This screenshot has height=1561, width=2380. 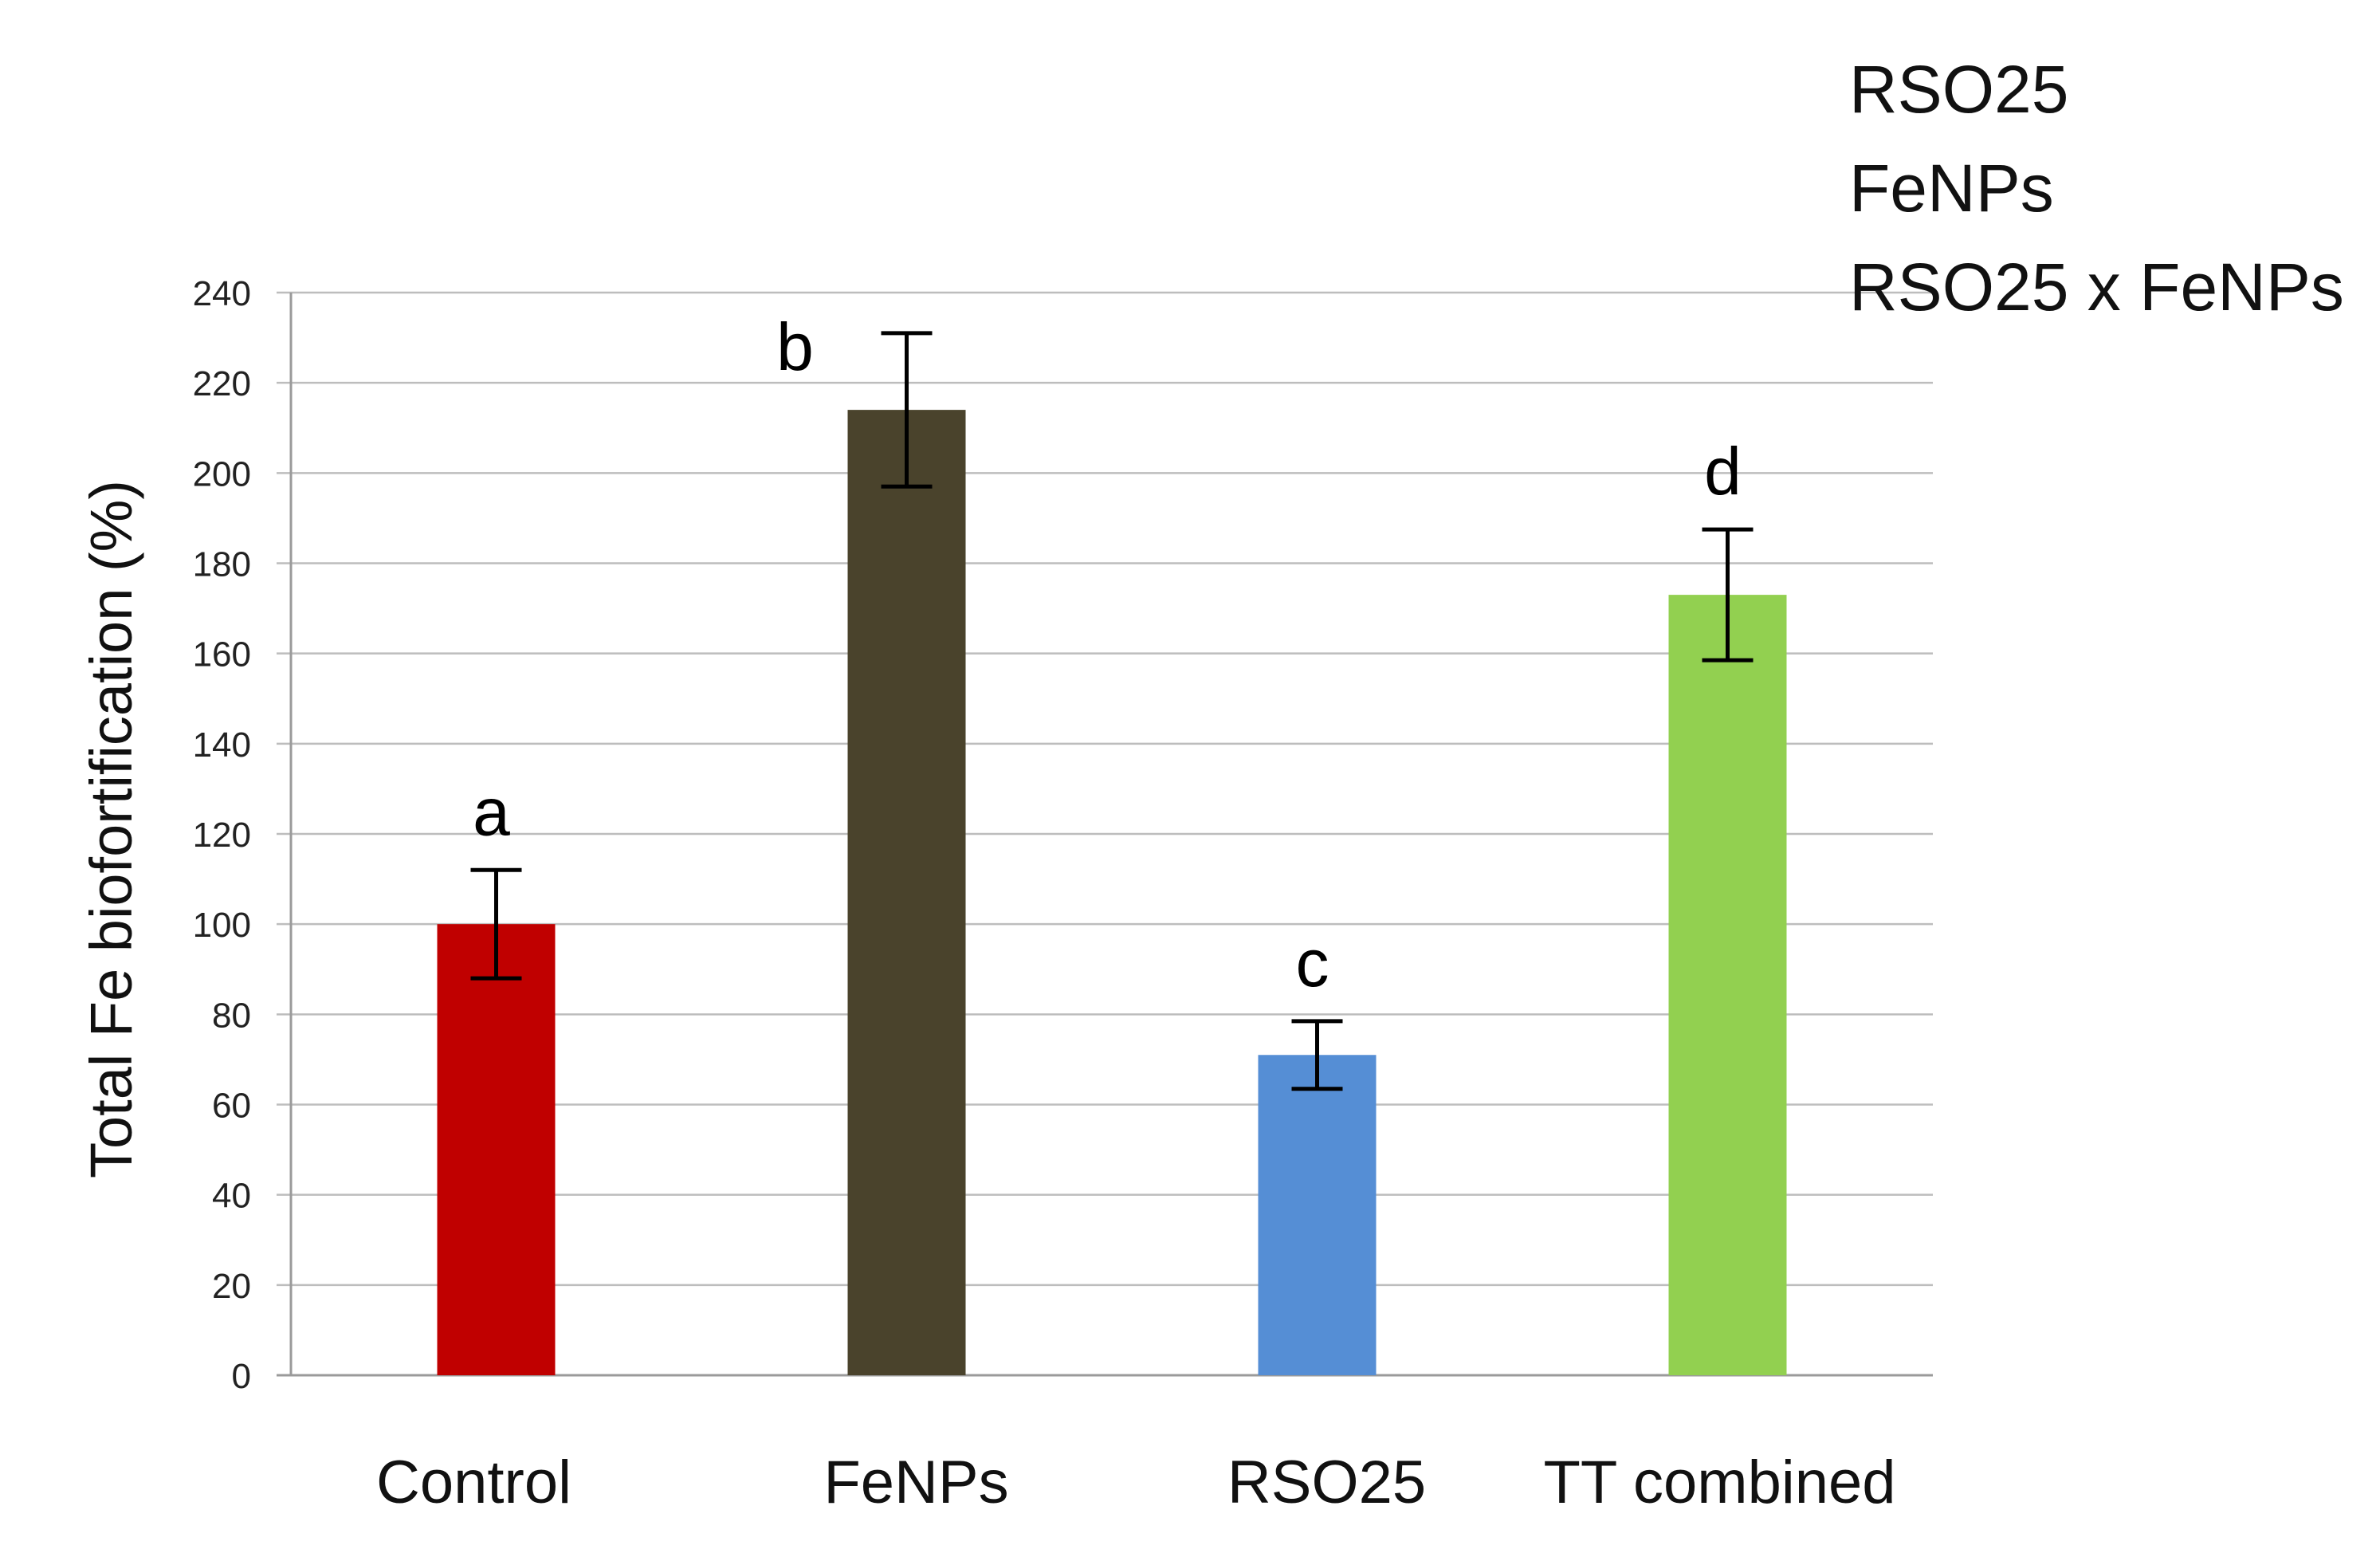 What do you see at coordinates (241, 1376) in the screenshot?
I see `y-tick-label: 0` at bounding box center [241, 1376].